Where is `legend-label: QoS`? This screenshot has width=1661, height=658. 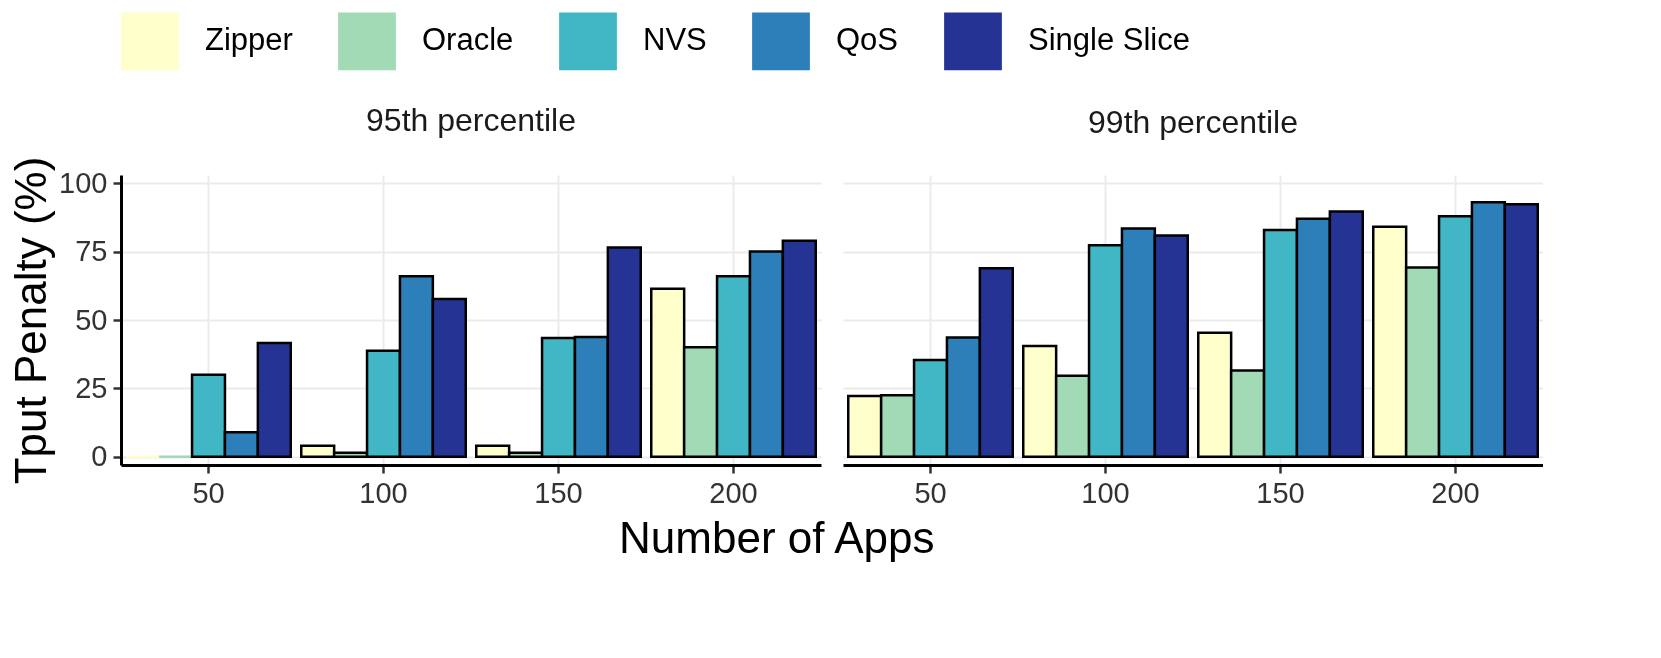
legend-label: QoS is located at coordinates (867, 40).